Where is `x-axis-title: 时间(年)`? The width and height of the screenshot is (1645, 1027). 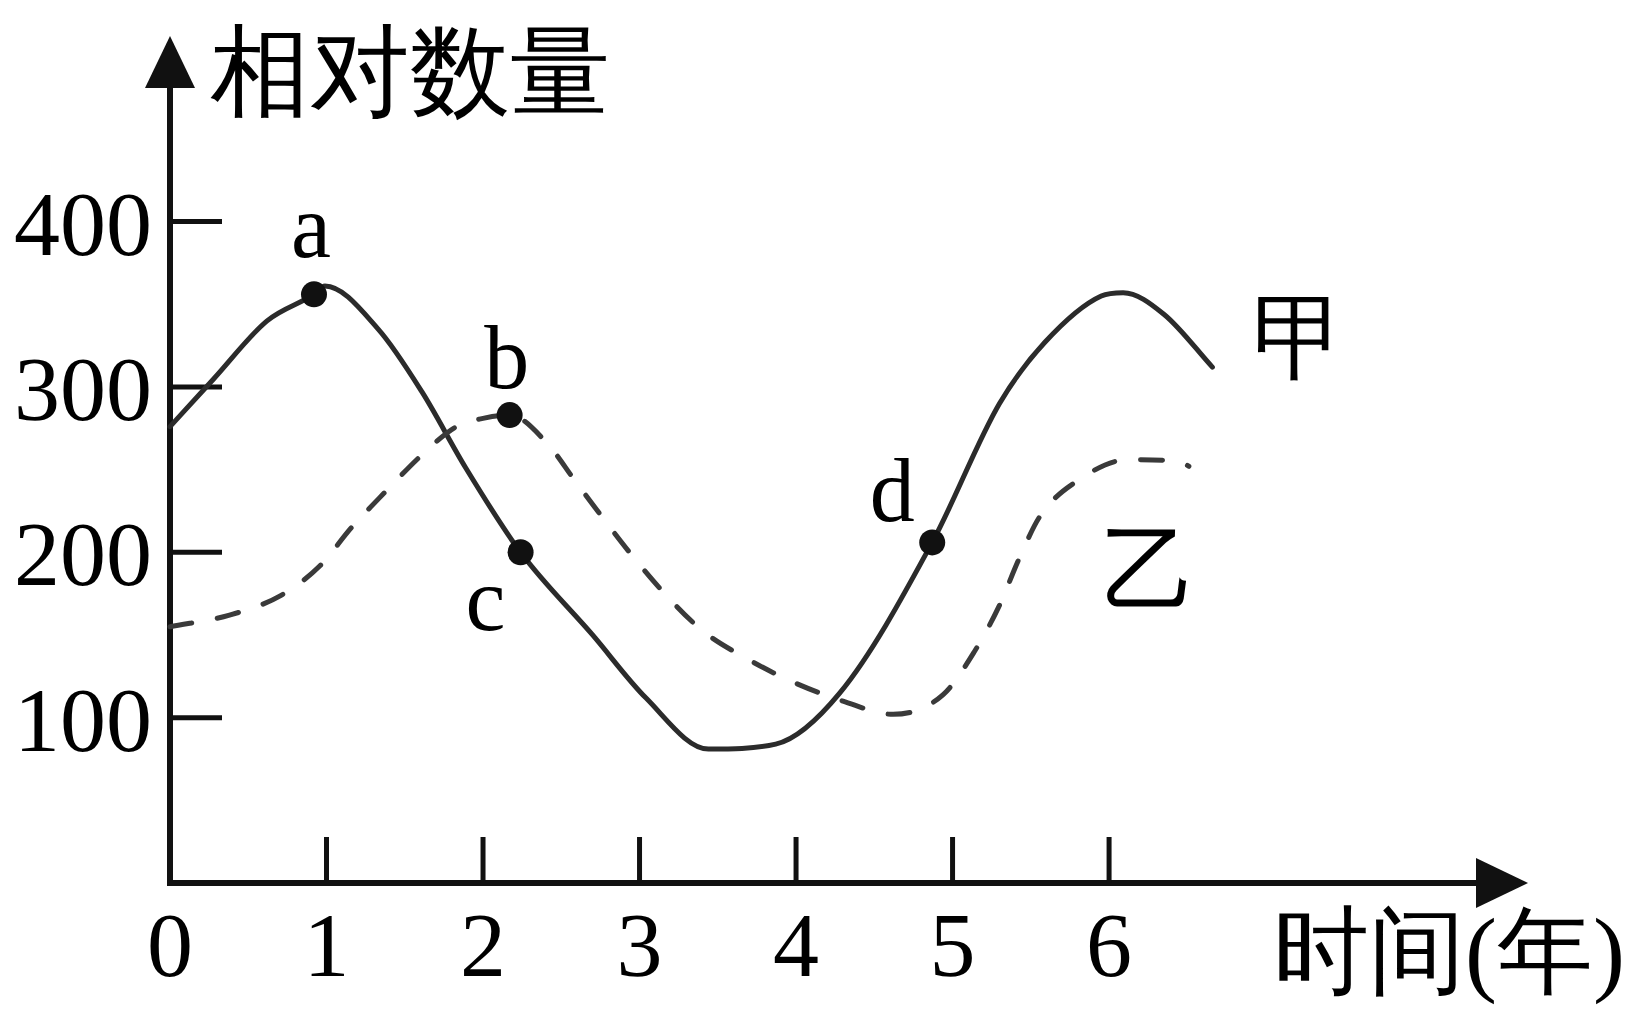 x-axis-title: 时间(年) is located at coordinates (1449, 951).